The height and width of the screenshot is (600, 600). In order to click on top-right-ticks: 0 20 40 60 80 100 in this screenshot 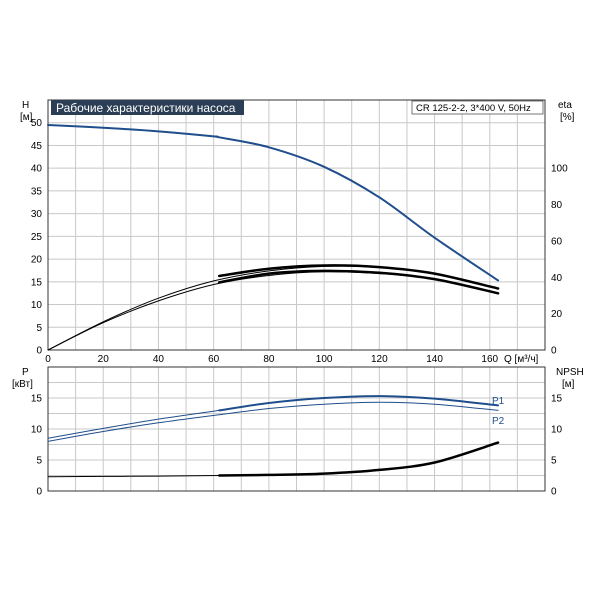, I will do `click(559, 260)`.